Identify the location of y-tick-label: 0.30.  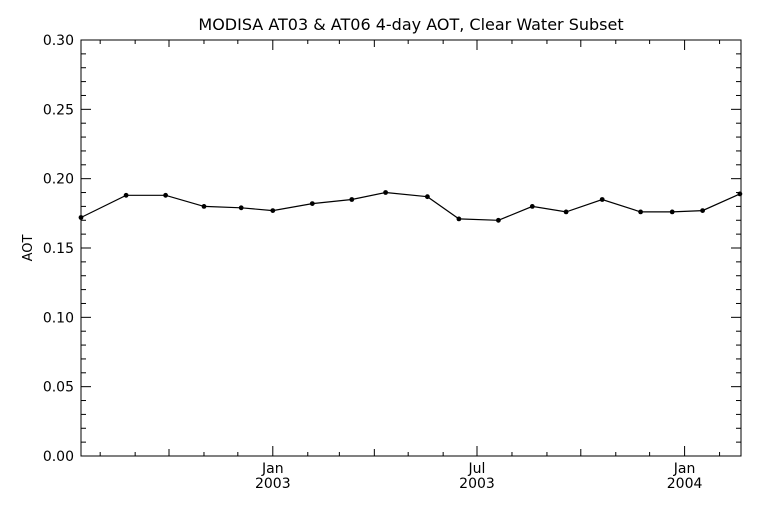
(58, 41).